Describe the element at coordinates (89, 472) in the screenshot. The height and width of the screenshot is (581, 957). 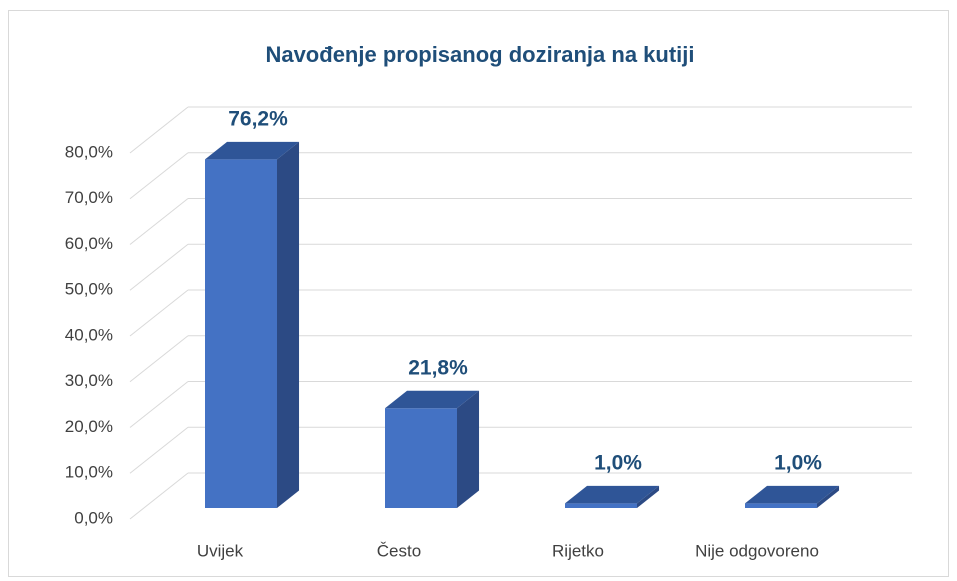
I see `y-tick-label: 10,0%` at that location.